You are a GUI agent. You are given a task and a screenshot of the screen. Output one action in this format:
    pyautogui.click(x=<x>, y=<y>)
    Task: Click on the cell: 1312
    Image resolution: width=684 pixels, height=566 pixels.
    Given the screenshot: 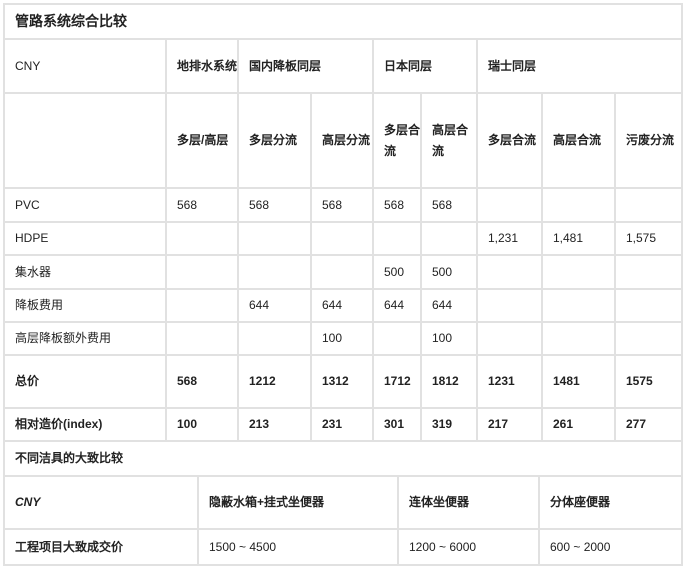 What is the action you would take?
    pyautogui.click(x=342, y=381)
    